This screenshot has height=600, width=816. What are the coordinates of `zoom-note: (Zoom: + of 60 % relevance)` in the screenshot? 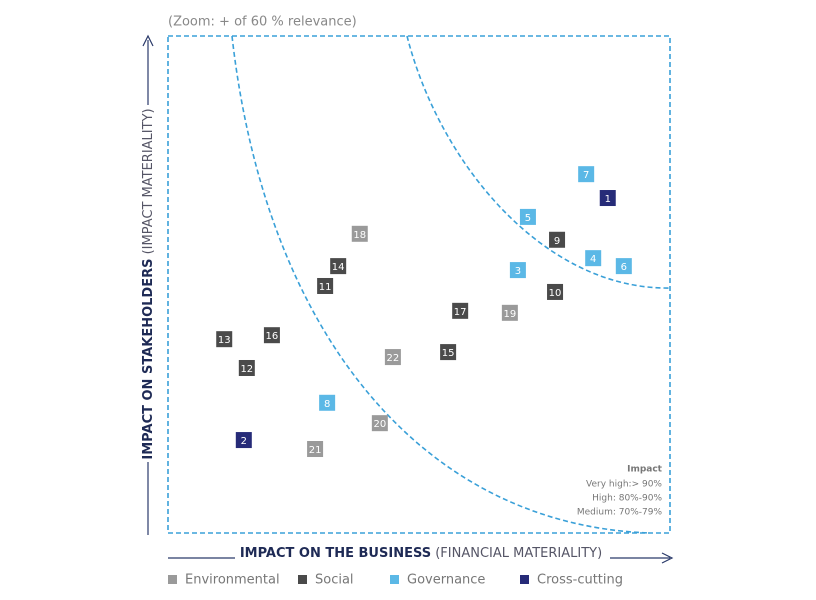 It's located at (262, 22).